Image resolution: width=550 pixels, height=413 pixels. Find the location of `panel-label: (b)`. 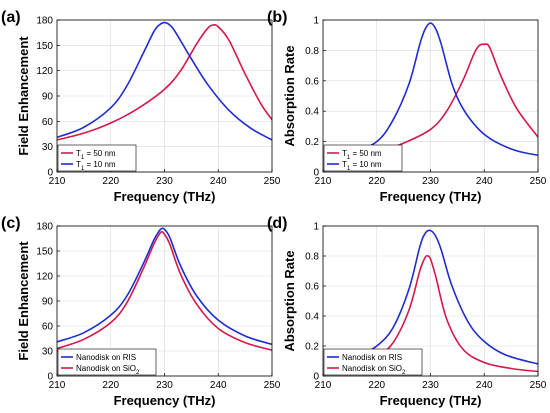

panel-label: (b) is located at coordinates (277, 17).